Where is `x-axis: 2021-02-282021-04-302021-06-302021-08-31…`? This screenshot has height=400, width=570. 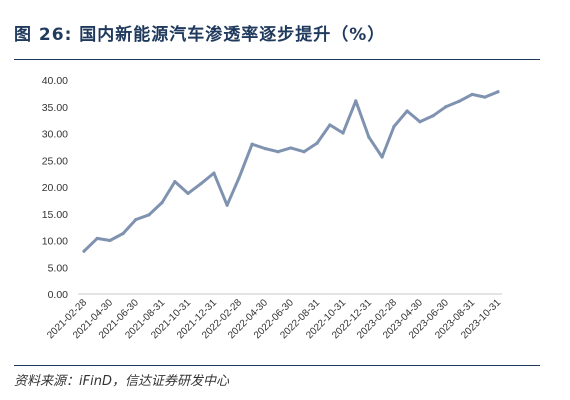 x-axis: 2021-02-282021-04-302021-06-302021-08-31… is located at coordinates (274, 317).